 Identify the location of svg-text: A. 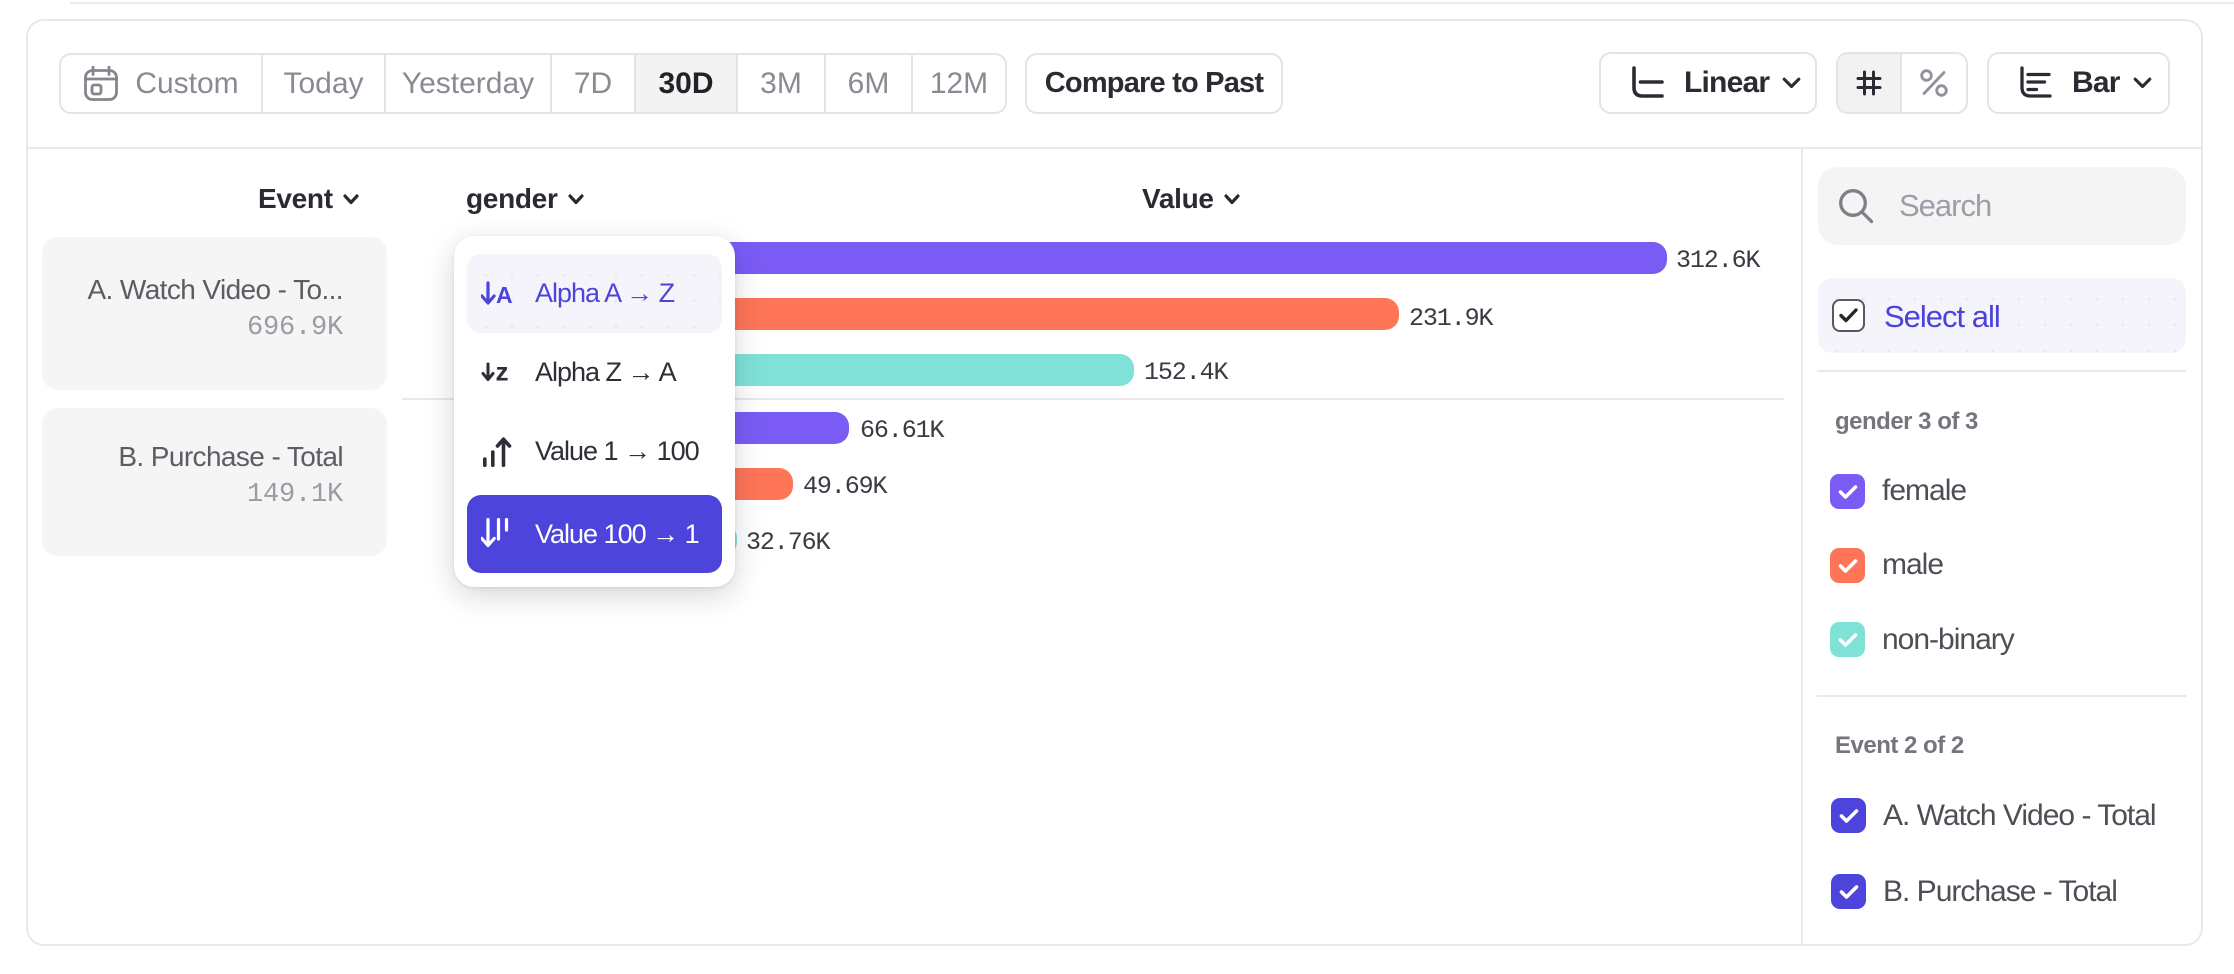
(504, 294).